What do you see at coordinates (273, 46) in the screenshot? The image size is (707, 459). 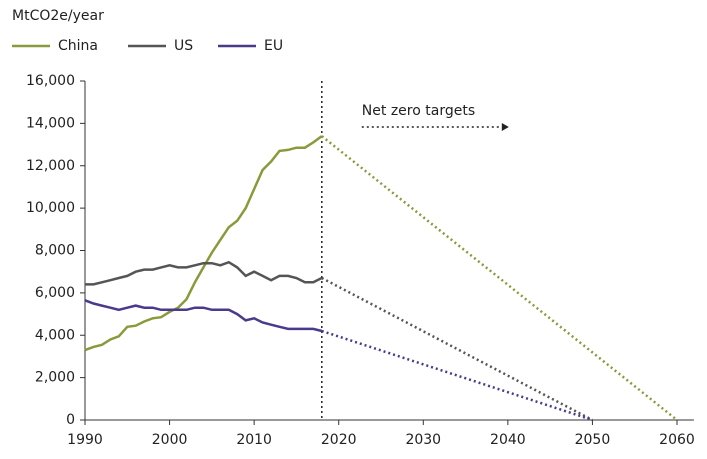 I see `legend-label: EU` at bounding box center [273, 46].